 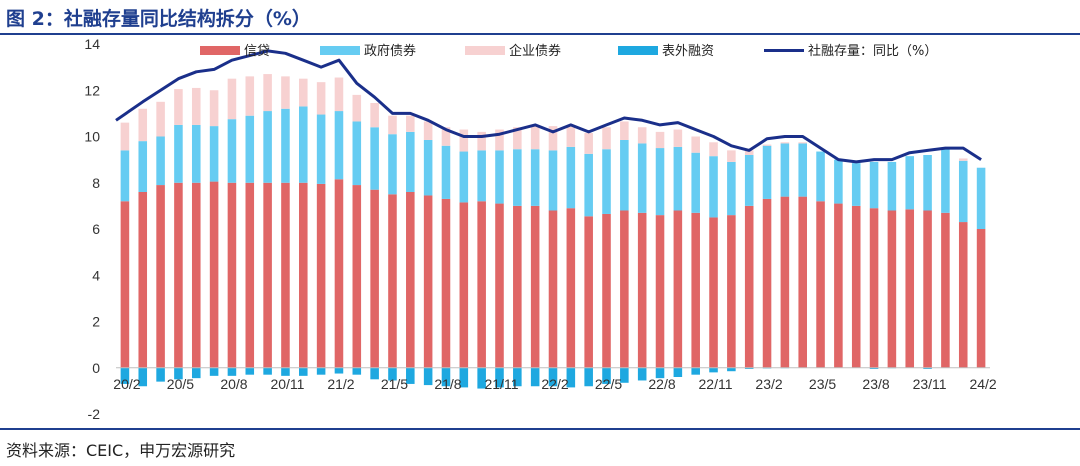 I want to click on x-tick-label: 22/2, so click(x=554, y=384).